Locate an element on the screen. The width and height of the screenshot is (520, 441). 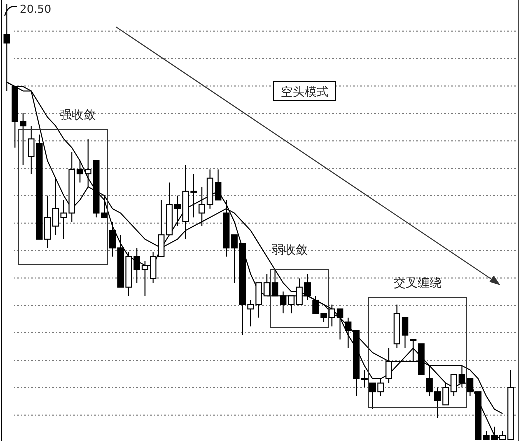
annotation: 弱收敛 is located at coordinates (290, 250).